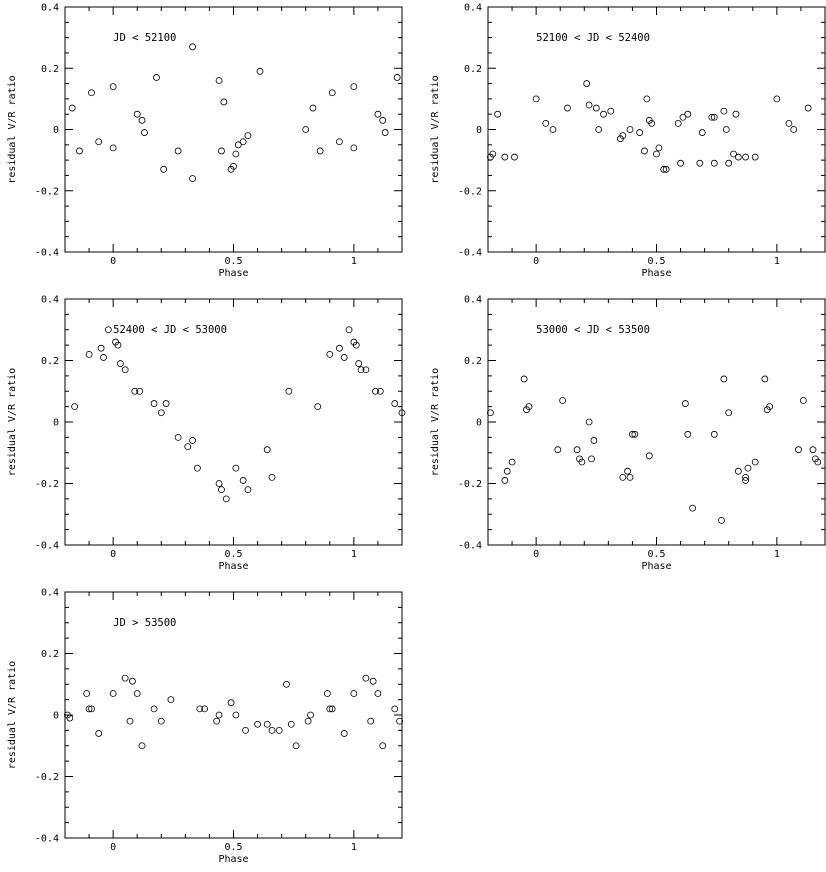 The image size is (826, 872). Describe the element at coordinates (777, 554) in the screenshot. I see `panel-4-x-tick-label: 1` at that location.